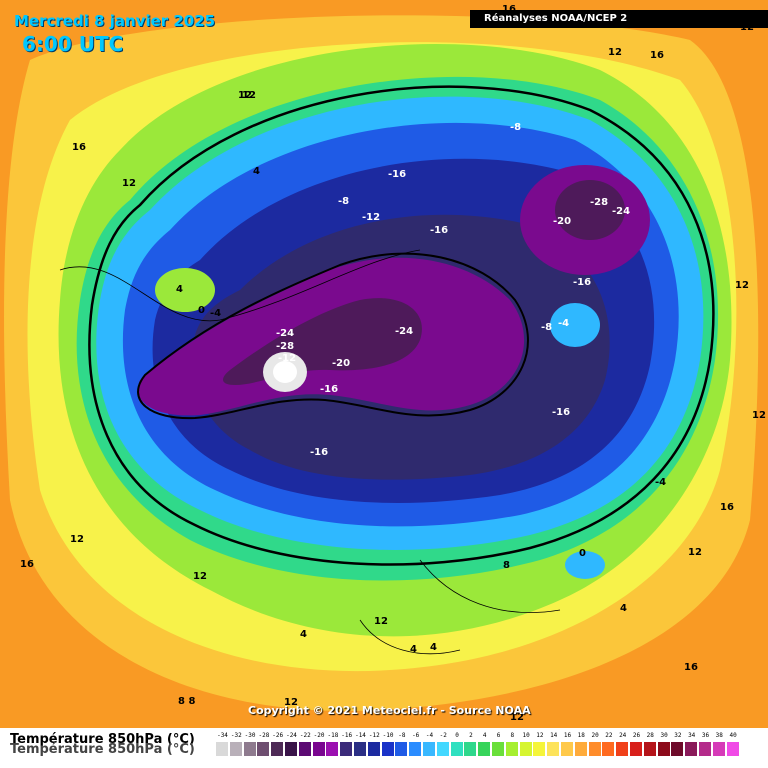  Describe the element at coordinates (360, 735) in the screenshot. I see `scale-tick-label: -14` at that location.